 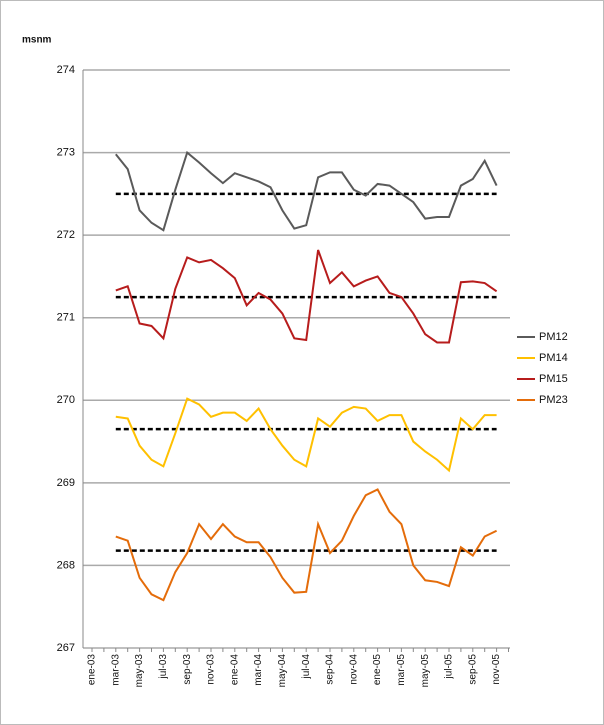 What do you see at coordinates (449, 667) in the screenshot?
I see `x-tick-label: jul-05` at bounding box center [449, 667].